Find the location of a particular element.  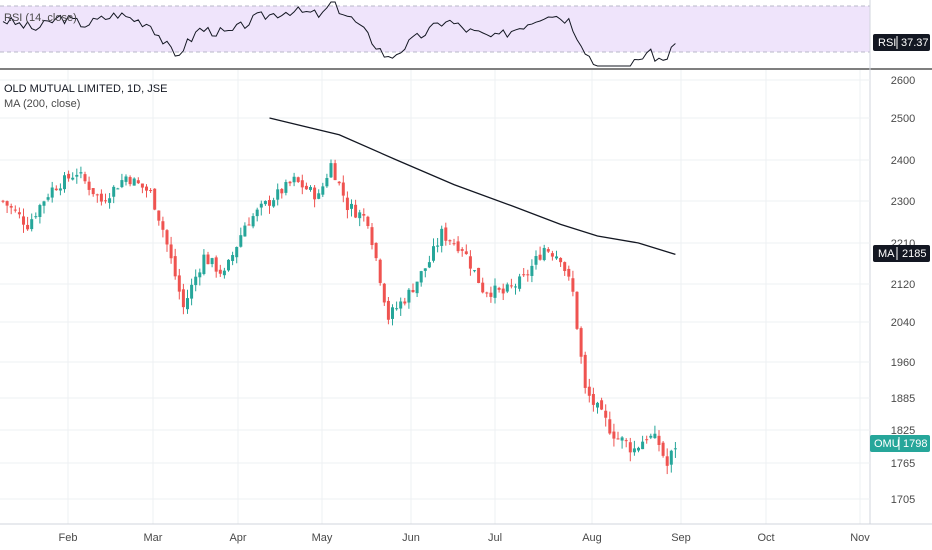

rsi-line is located at coordinates (339, 34).